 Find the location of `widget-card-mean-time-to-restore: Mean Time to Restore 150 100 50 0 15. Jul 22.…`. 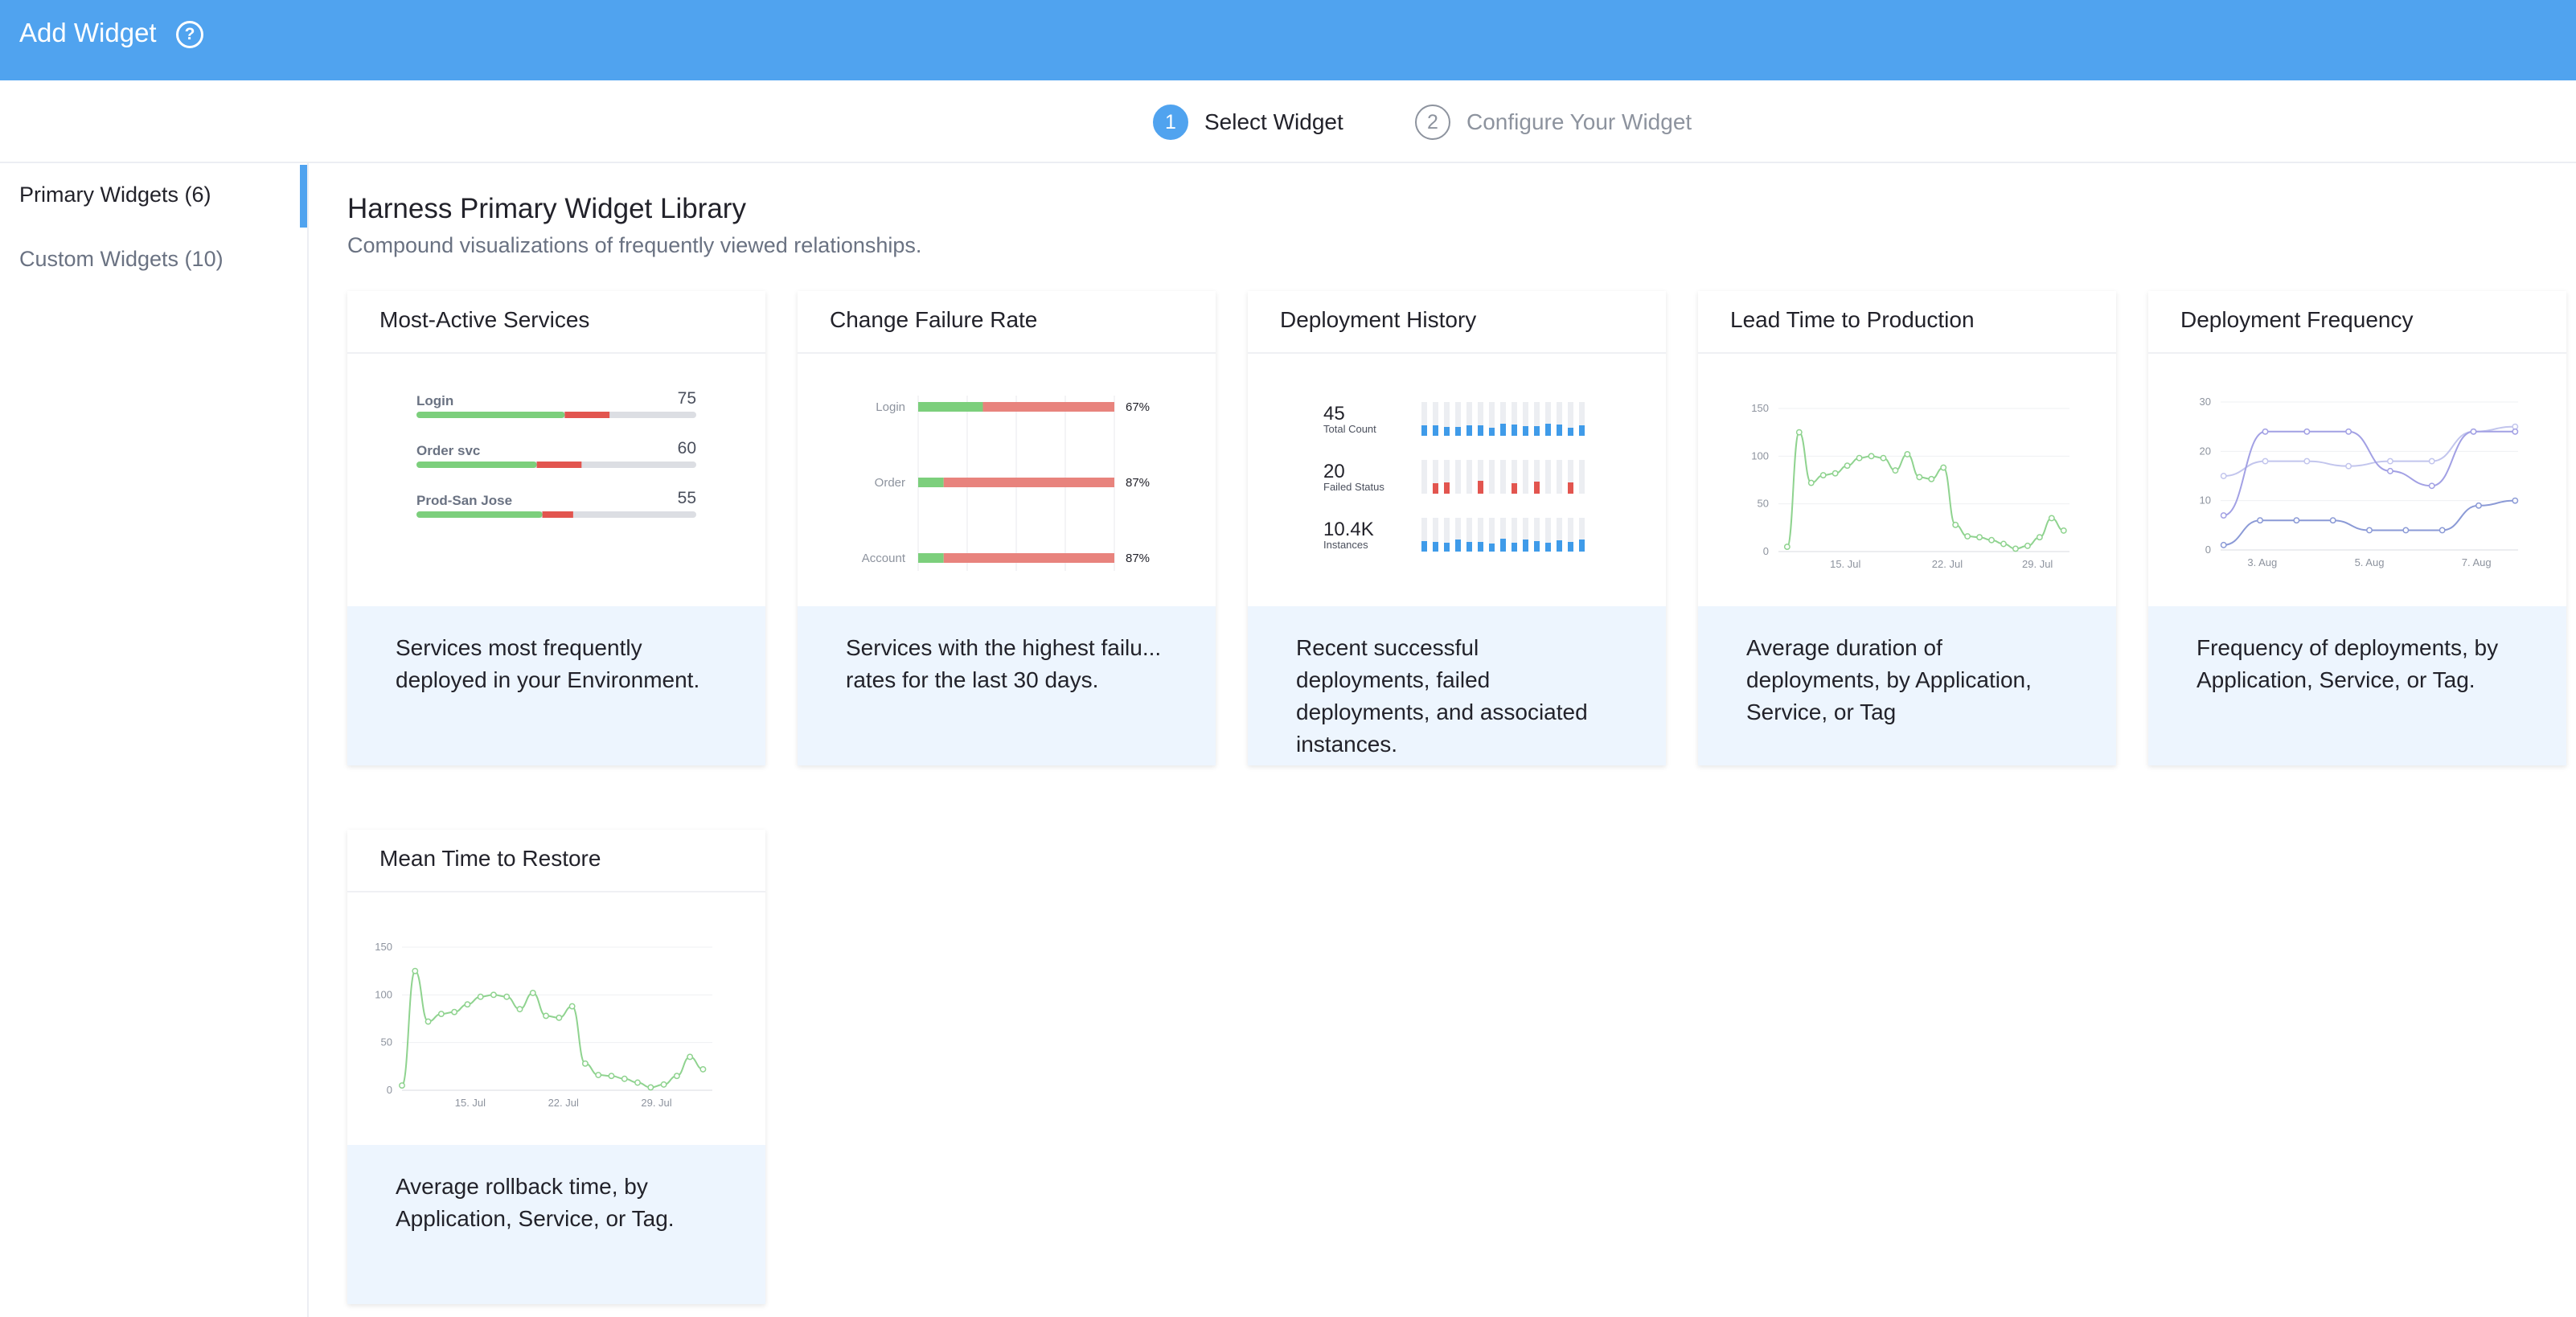

widget-card-mean-time-to-restore: Mean Time to Restore 150 100 50 0 15. Jul 22.… is located at coordinates (556, 1067).